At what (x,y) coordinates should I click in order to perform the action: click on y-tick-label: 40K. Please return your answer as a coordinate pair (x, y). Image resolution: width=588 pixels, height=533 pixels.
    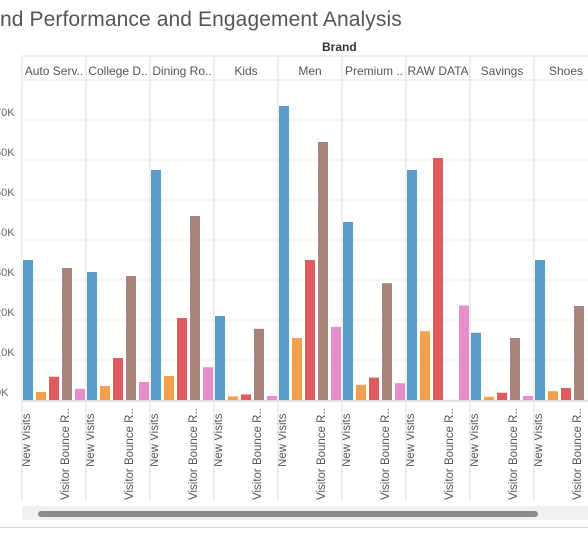
    Looking at the image, I should click on (7, 233).